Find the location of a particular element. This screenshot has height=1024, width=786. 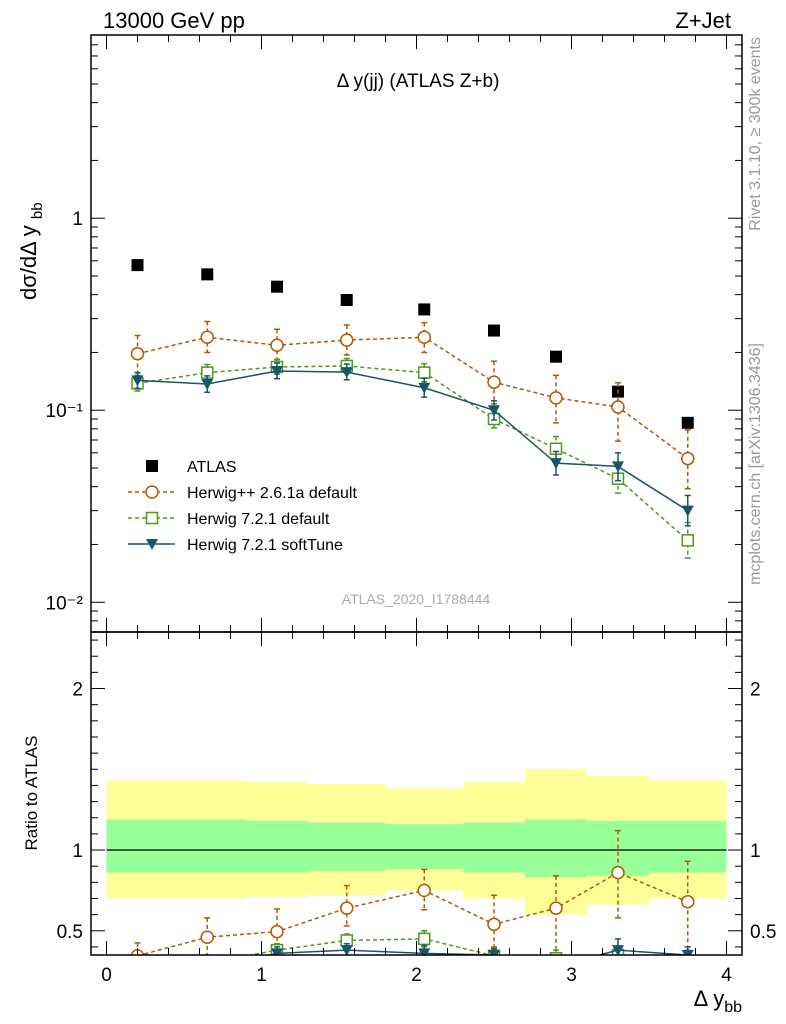

y-axis-label-ratio: Ratio to ATLAS is located at coordinates (31, 793).